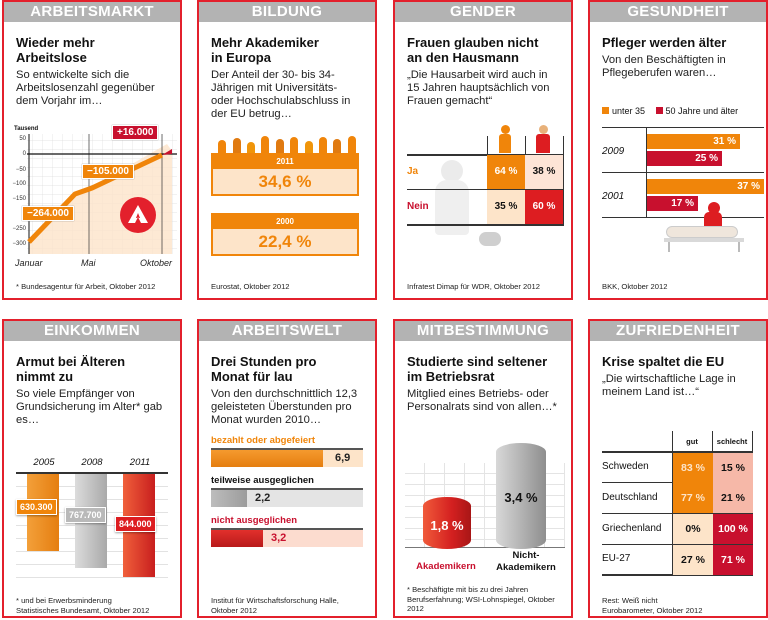  I want to click on panel-header: ARBEITSWELT, so click(287, 331).